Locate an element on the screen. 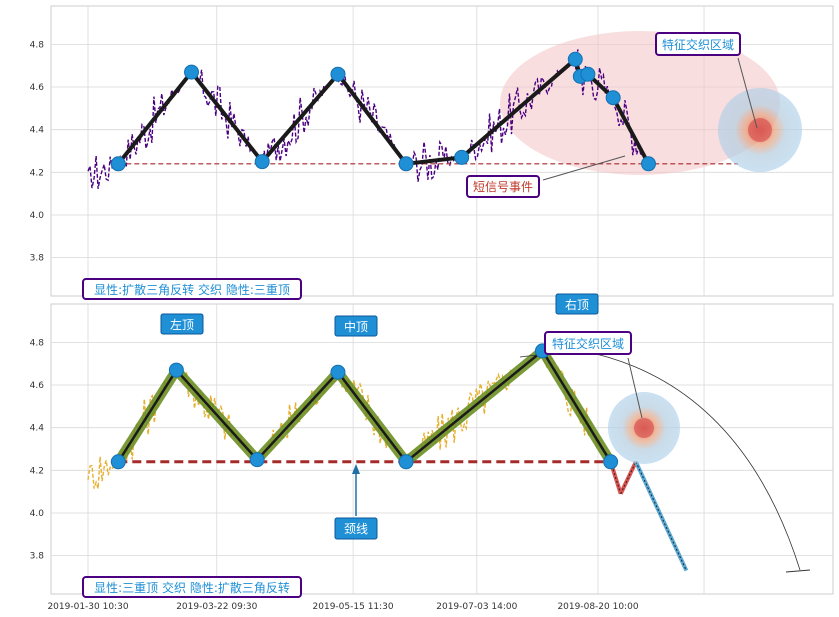  bottom-legend-box is located at coordinates (192, 587).